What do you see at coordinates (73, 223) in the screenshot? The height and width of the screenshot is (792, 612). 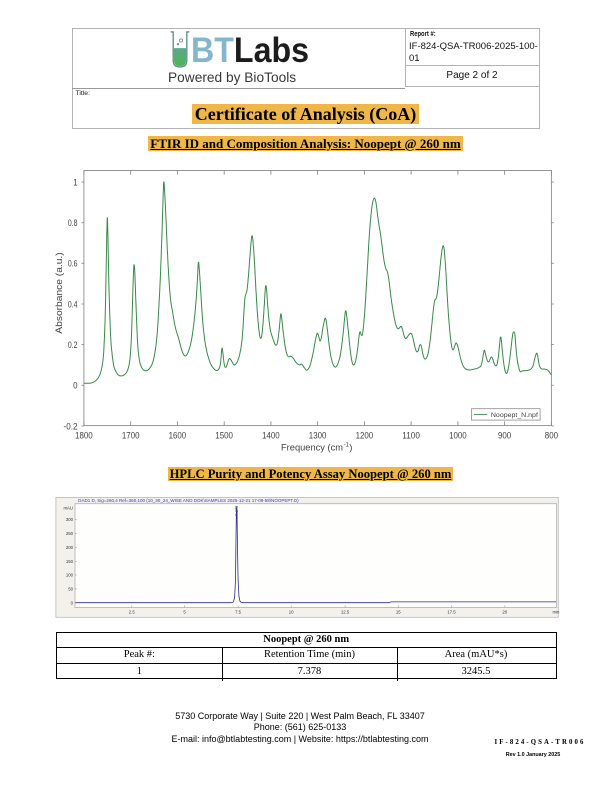 I see `svg-text: 0.8` at bounding box center [73, 223].